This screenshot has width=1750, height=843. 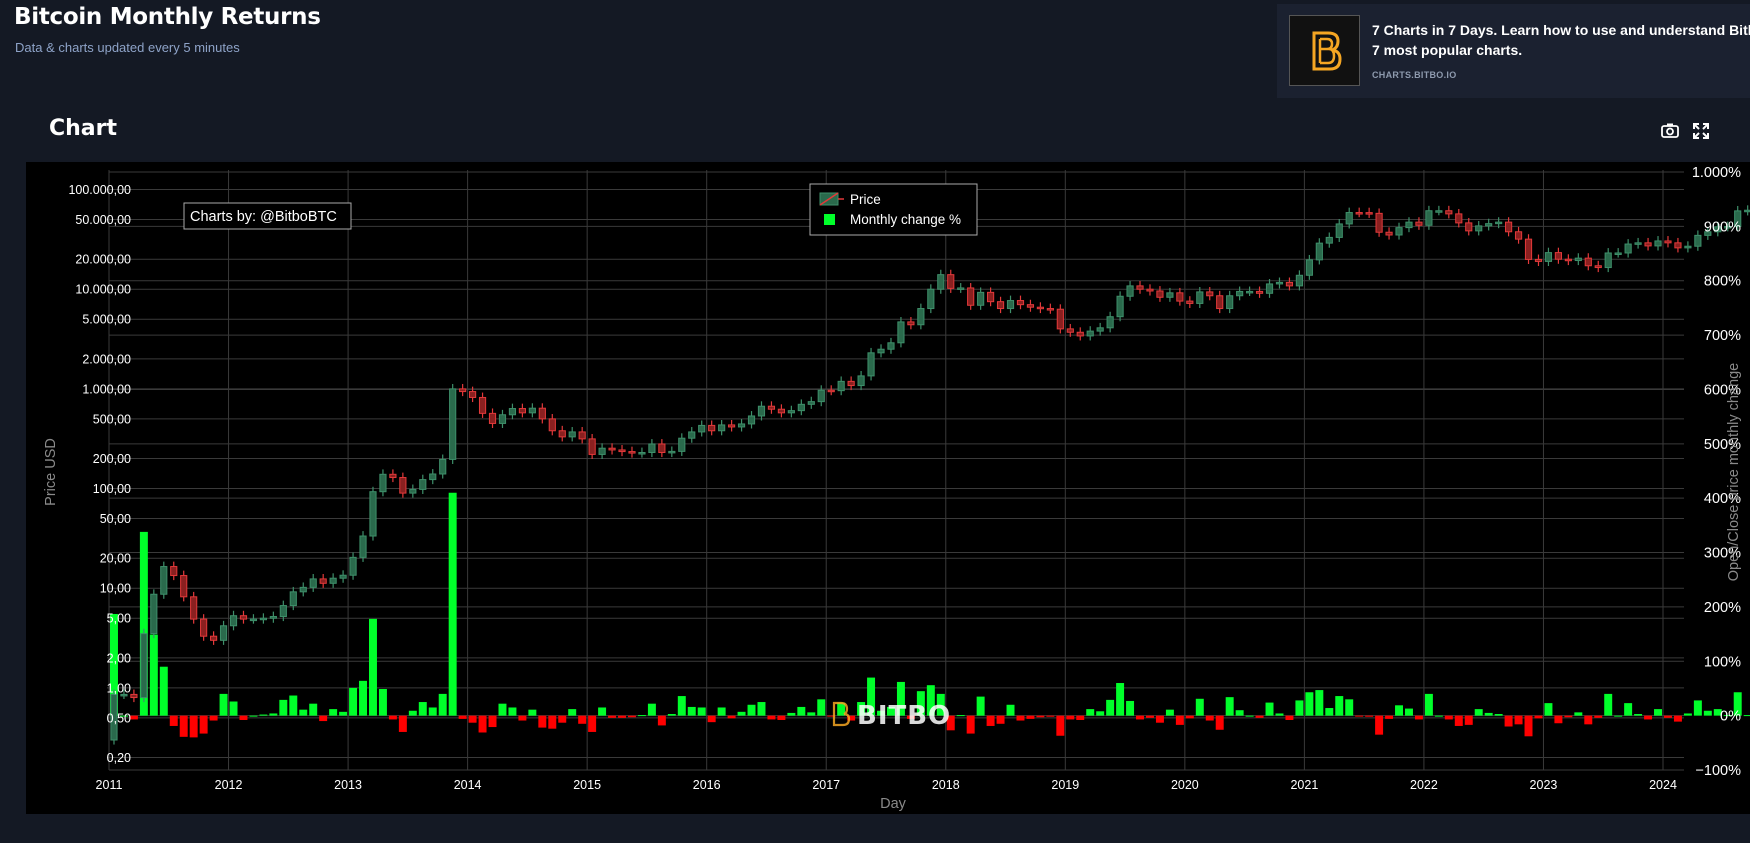 What do you see at coordinates (893, 209) in the screenshot?
I see `legend: Price Monthly change %` at bounding box center [893, 209].